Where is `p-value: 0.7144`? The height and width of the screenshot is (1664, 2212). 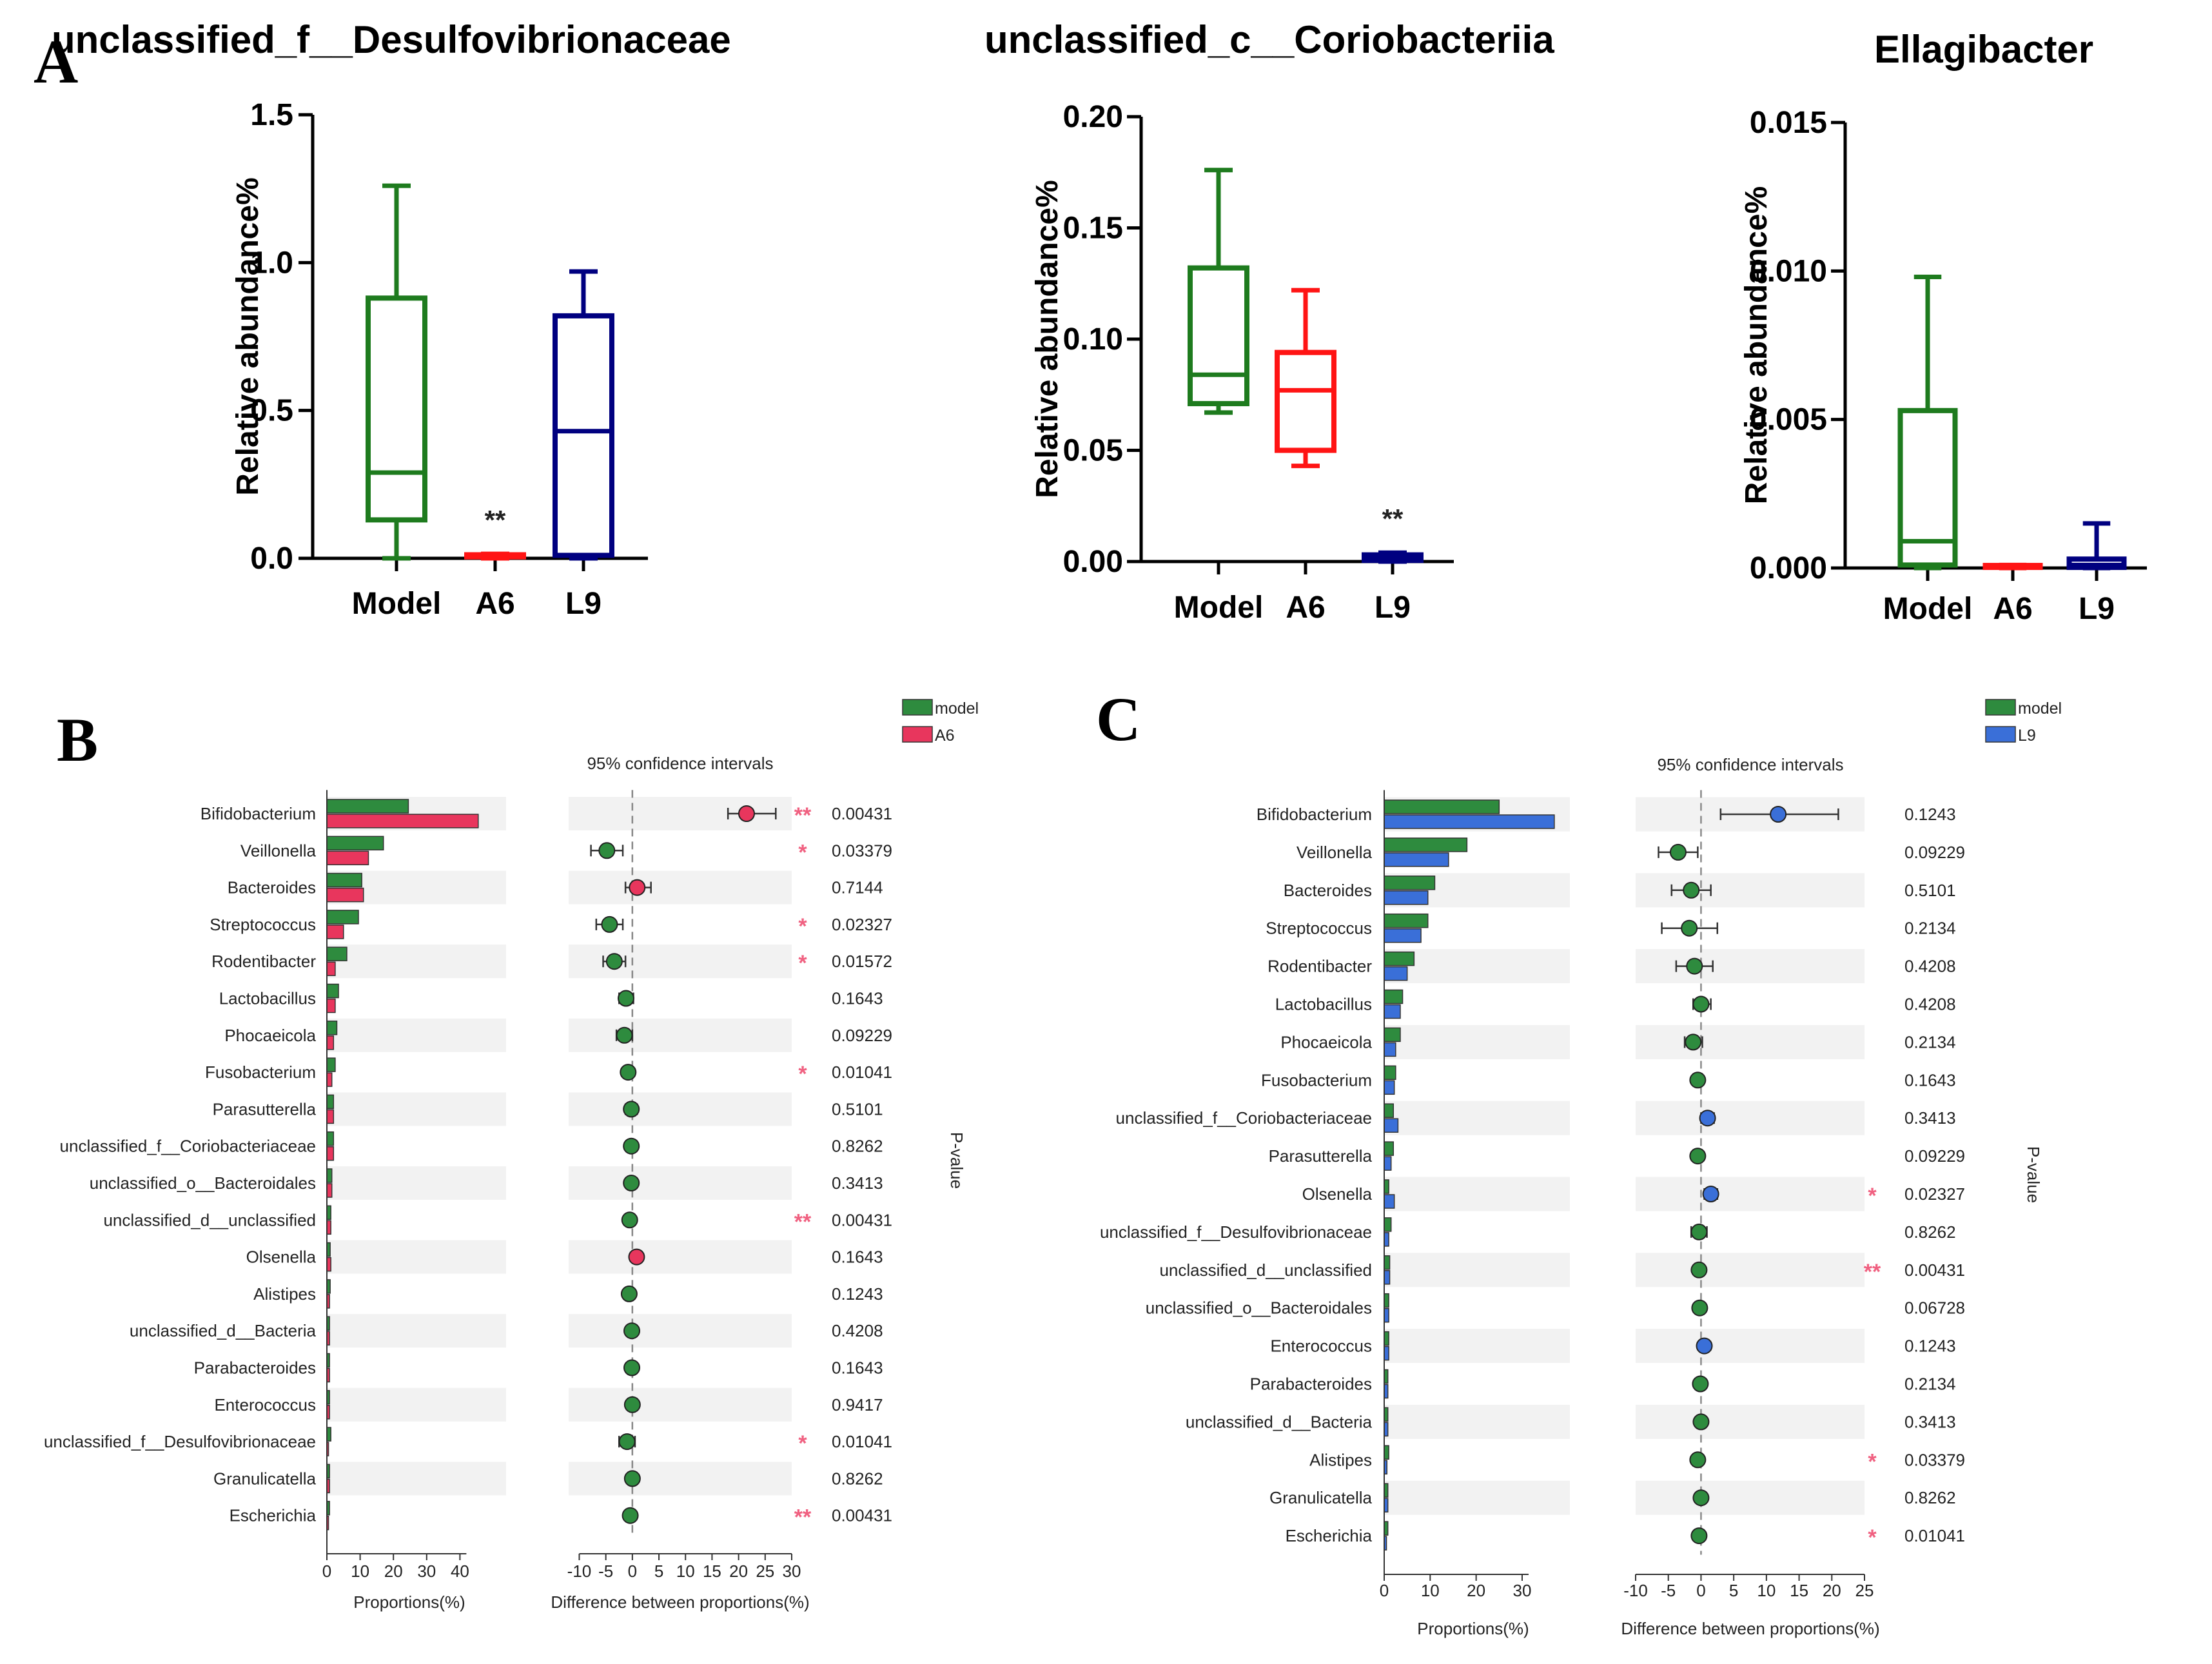
p-value: 0.7144 is located at coordinates (857, 888).